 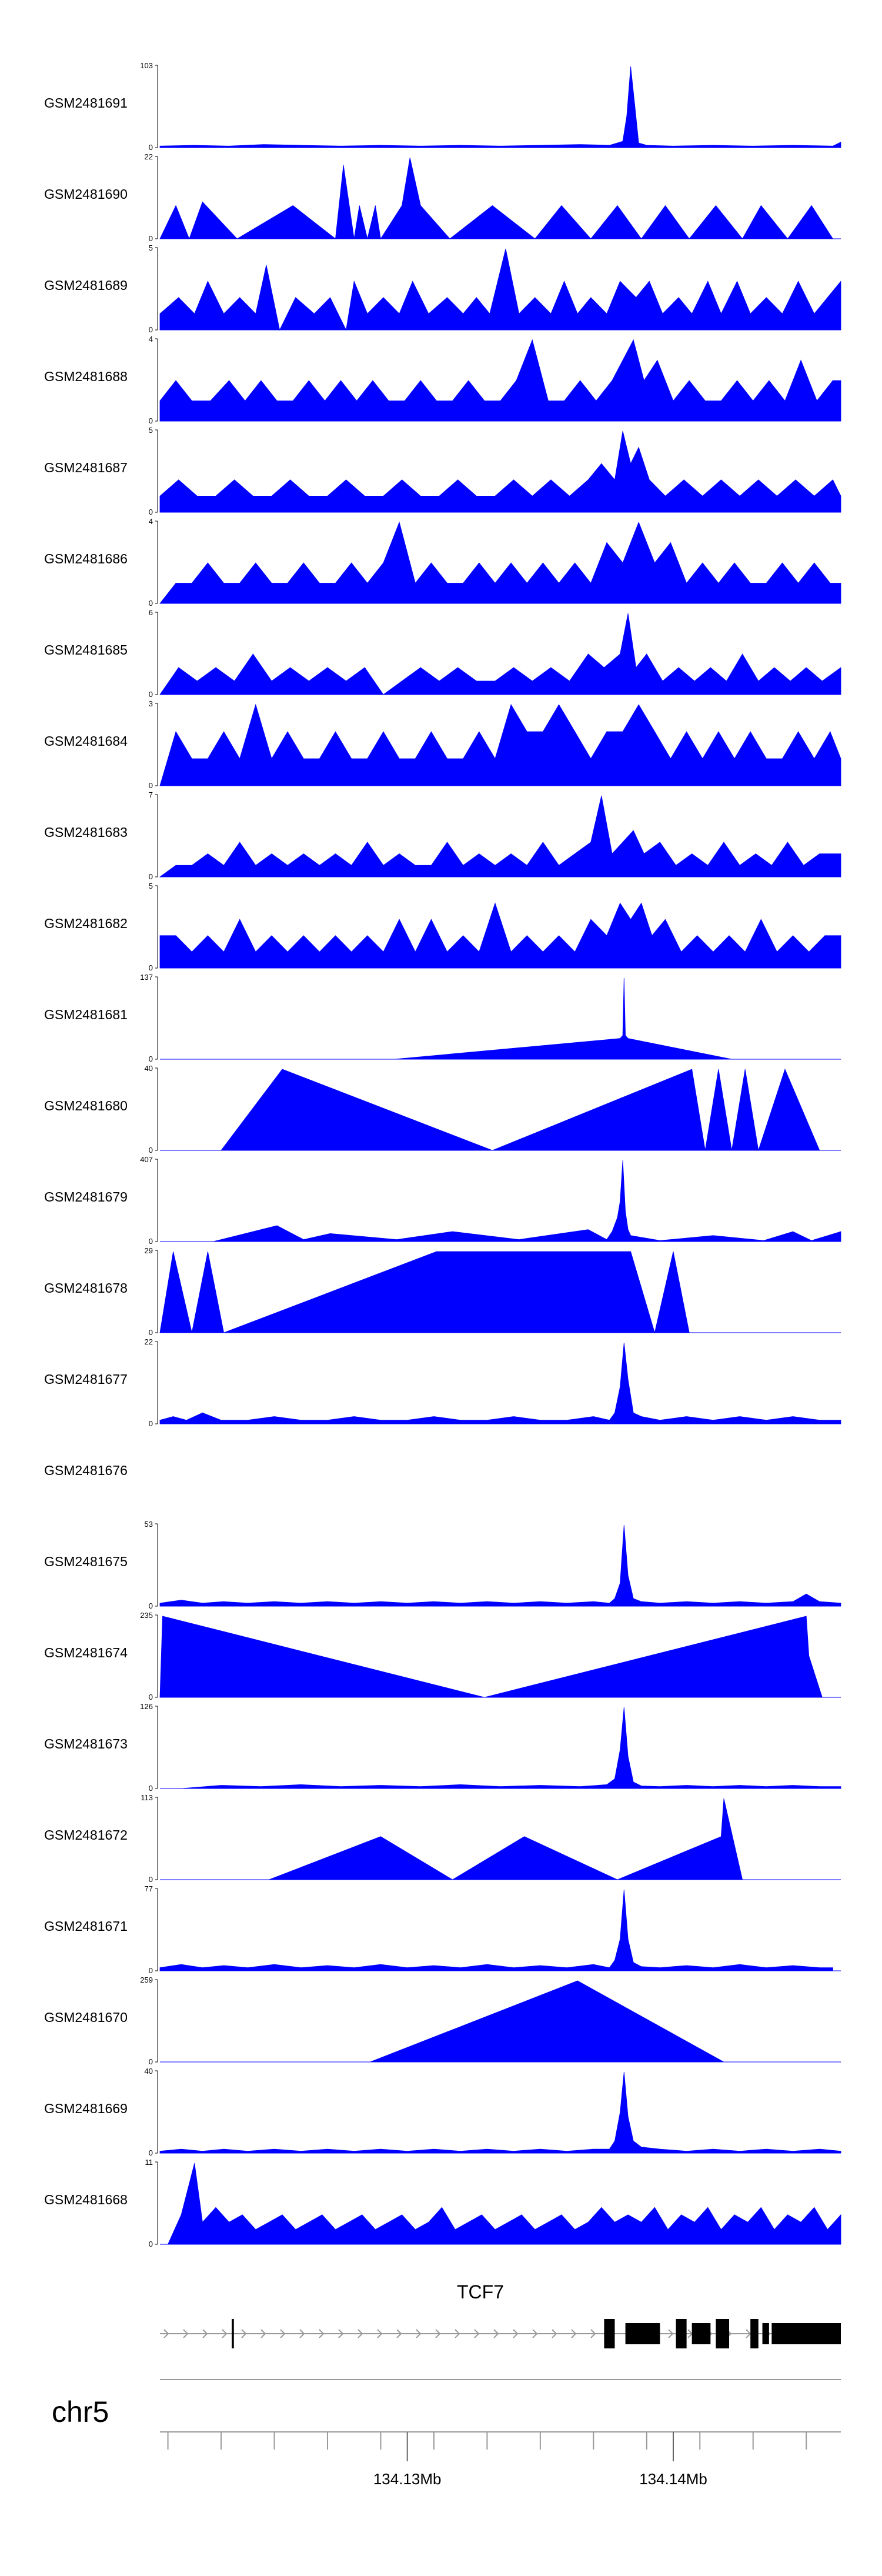 What do you see at coordinates (442, 562) in the screenshot?
I see `track-GSM2481686: GSM2481686 4 0` at bounding box center [442, 562].